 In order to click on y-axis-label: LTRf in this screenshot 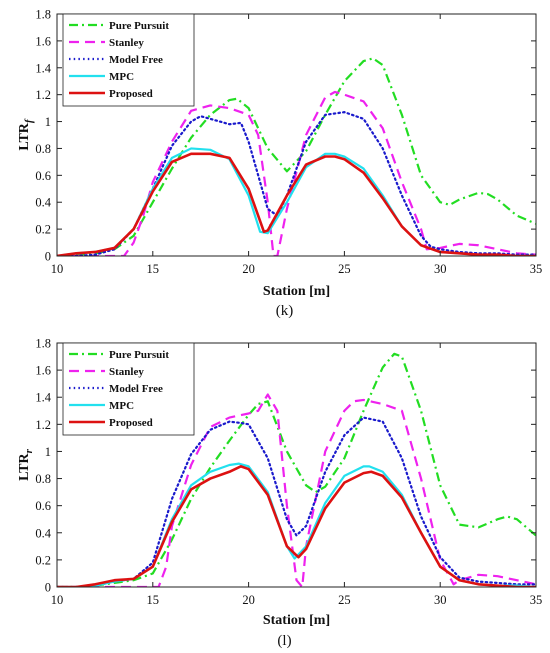, I will do `click(26, 134)`.